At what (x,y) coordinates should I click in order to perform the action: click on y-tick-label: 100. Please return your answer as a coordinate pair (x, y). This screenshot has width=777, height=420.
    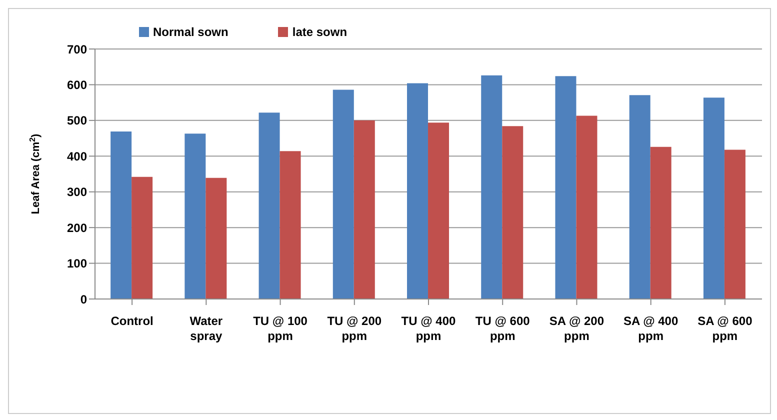
    Looking at the image, I should click on (77, 263).